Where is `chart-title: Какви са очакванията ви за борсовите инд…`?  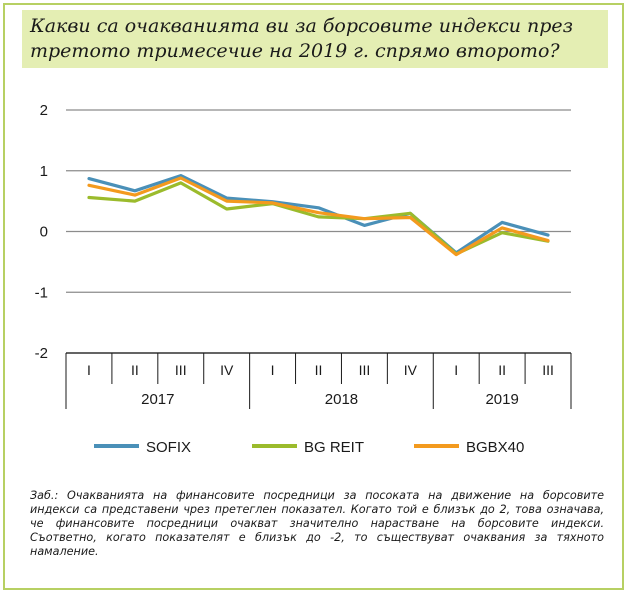
chart-title: Какви са очакванията ви за борсовите инд… is located at coordinates (302, 38).